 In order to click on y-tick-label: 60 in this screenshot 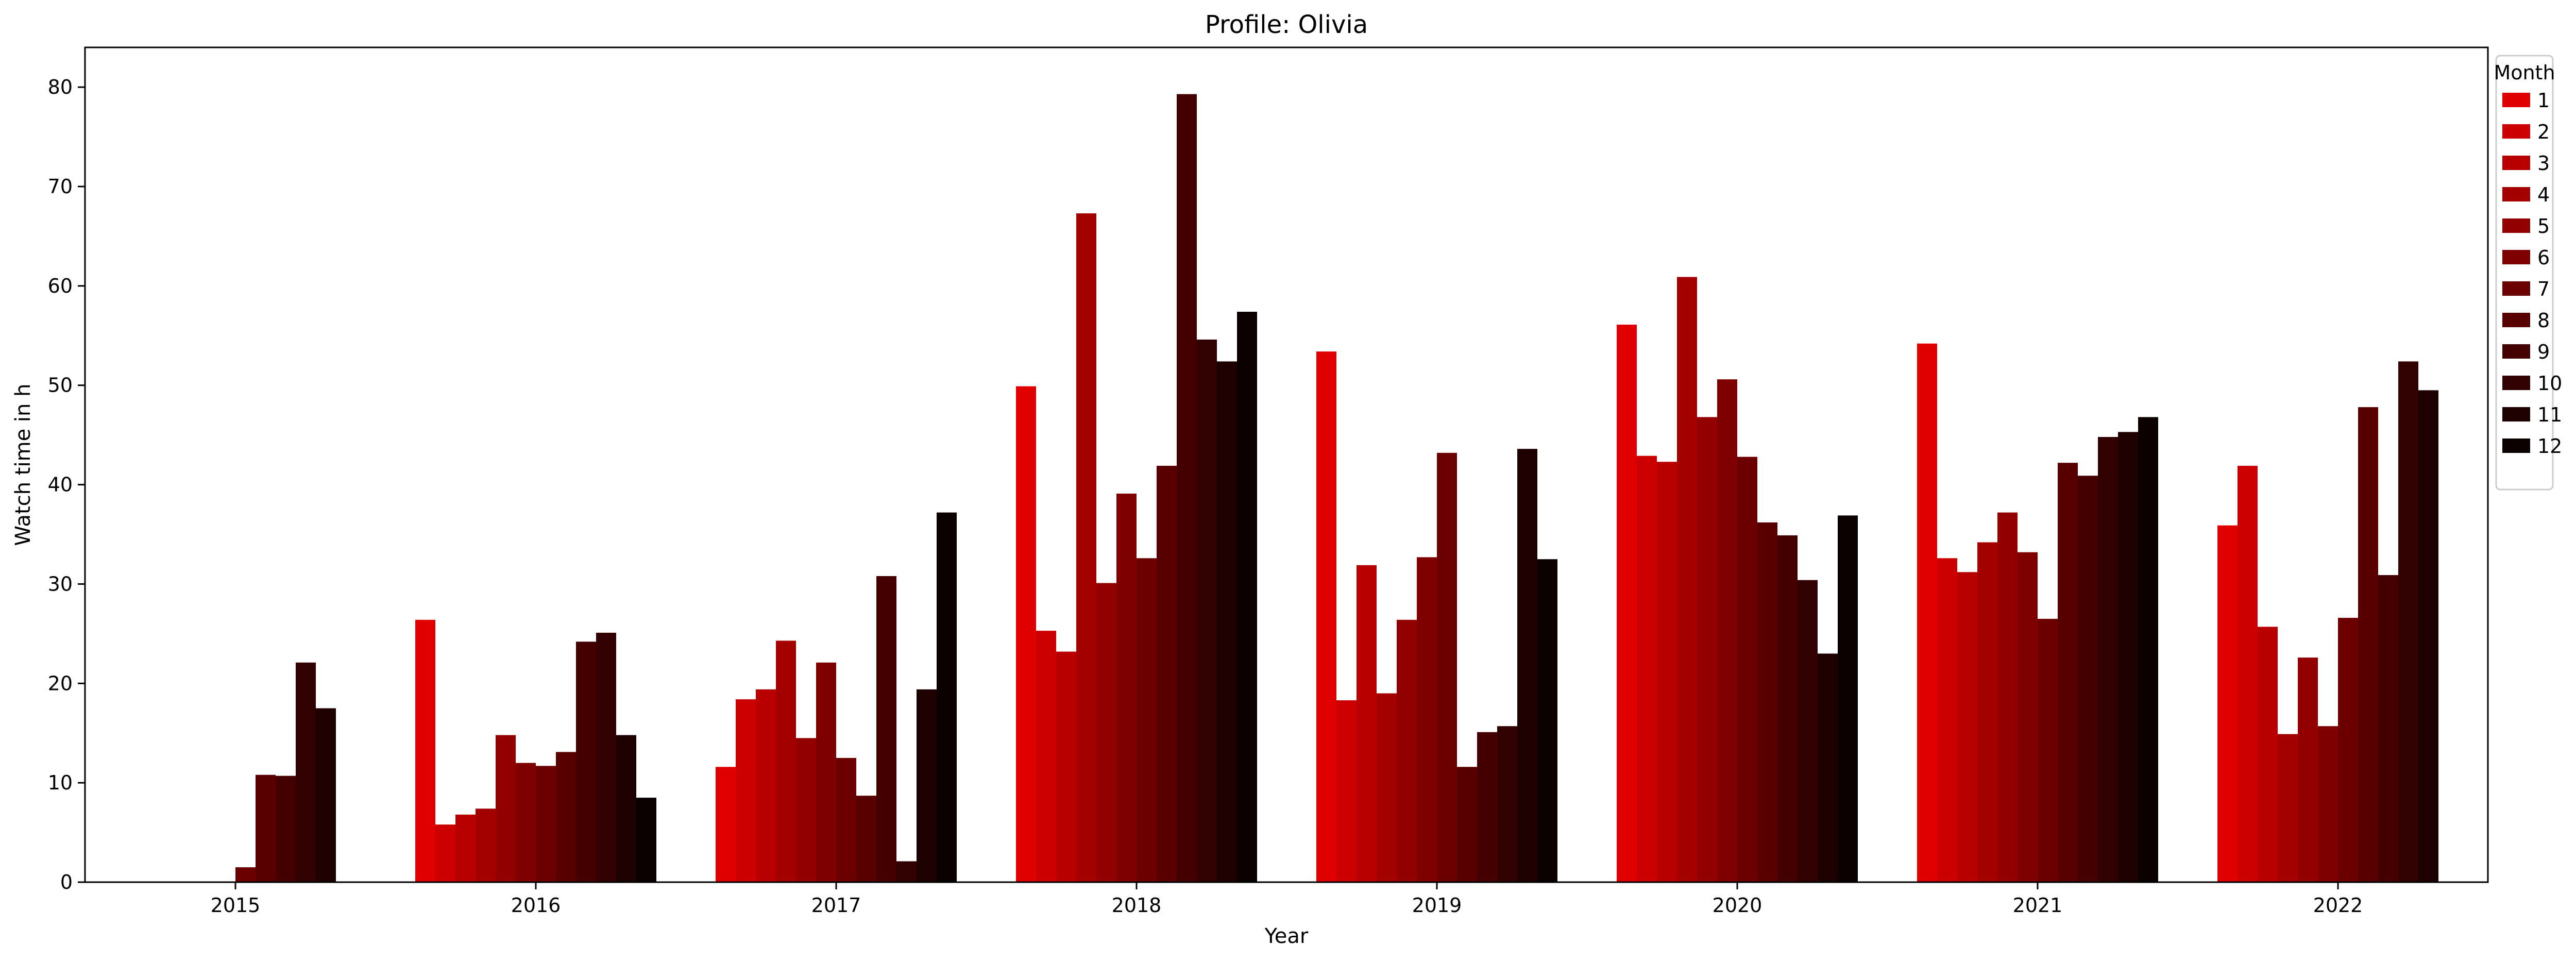, I will do `click(60, 286)`.